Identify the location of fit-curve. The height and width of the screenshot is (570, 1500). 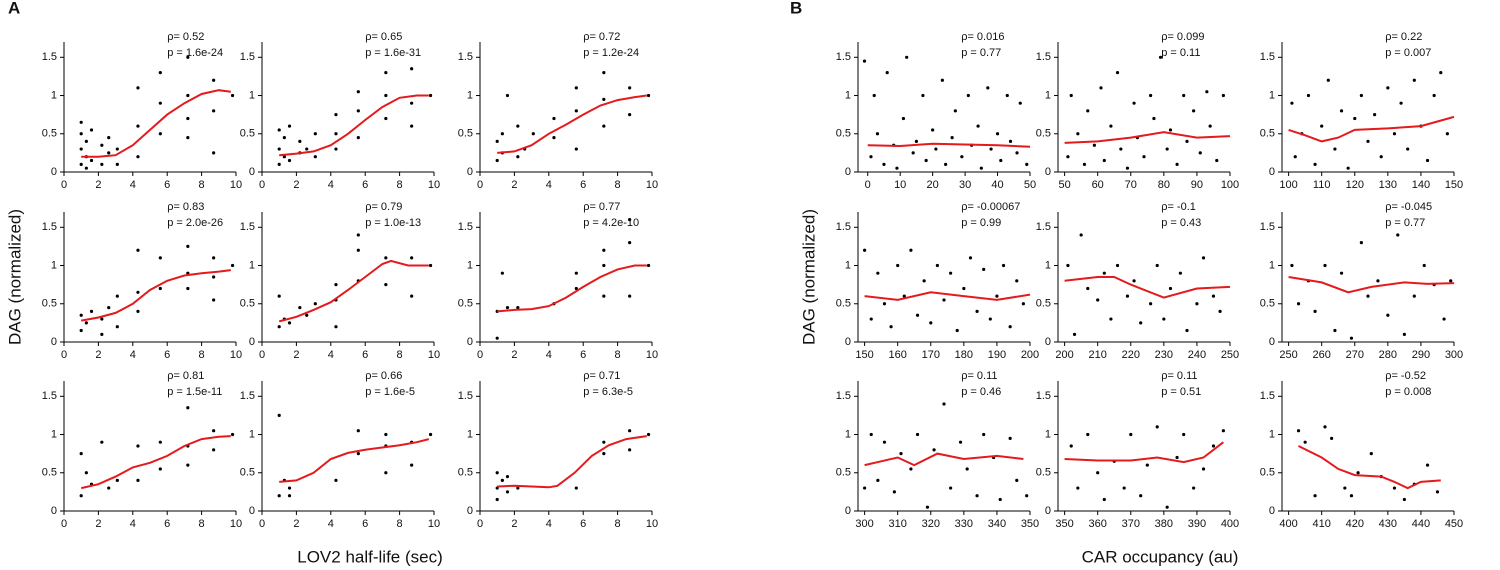
(156, 123).